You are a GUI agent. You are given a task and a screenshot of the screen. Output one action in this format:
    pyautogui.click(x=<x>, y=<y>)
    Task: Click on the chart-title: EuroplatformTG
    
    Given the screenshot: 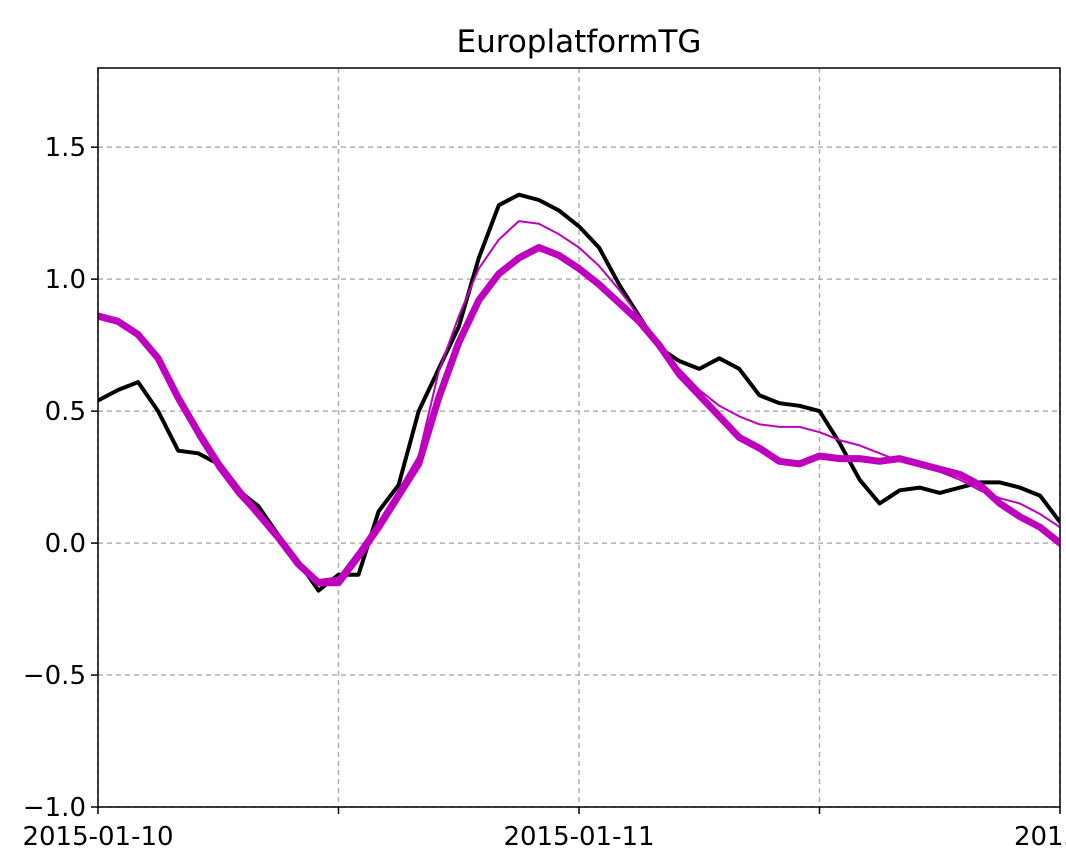 What is the action you would take?
    pyautogui.click(x=579, y=42)
    